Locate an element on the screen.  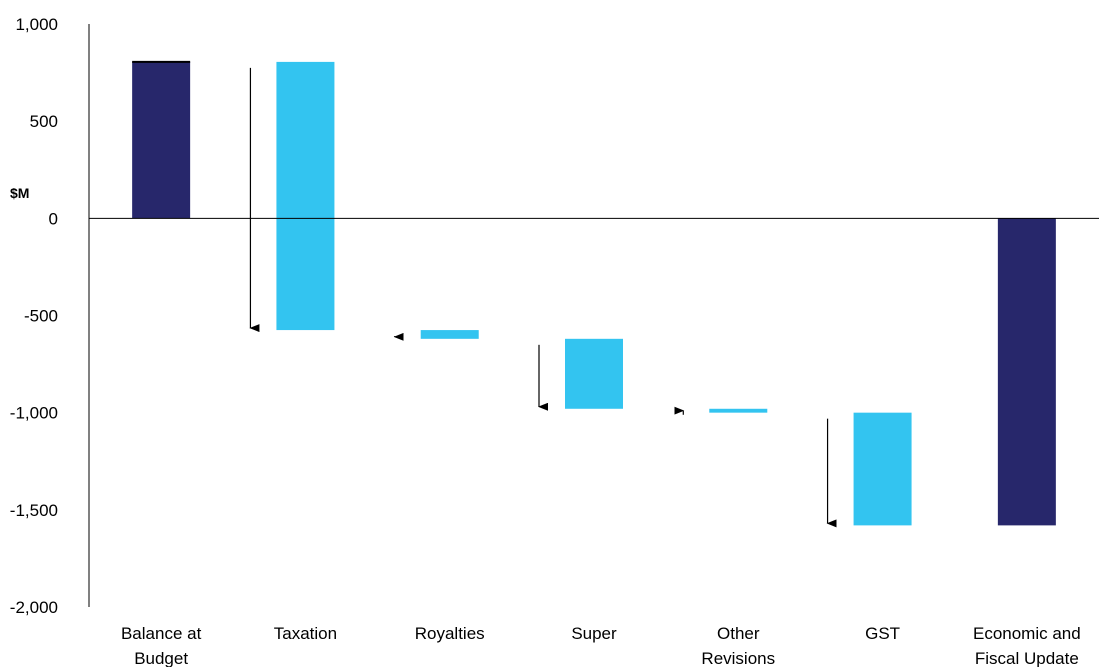
y-tick-label: 500 is located at coordinates (44, 121).